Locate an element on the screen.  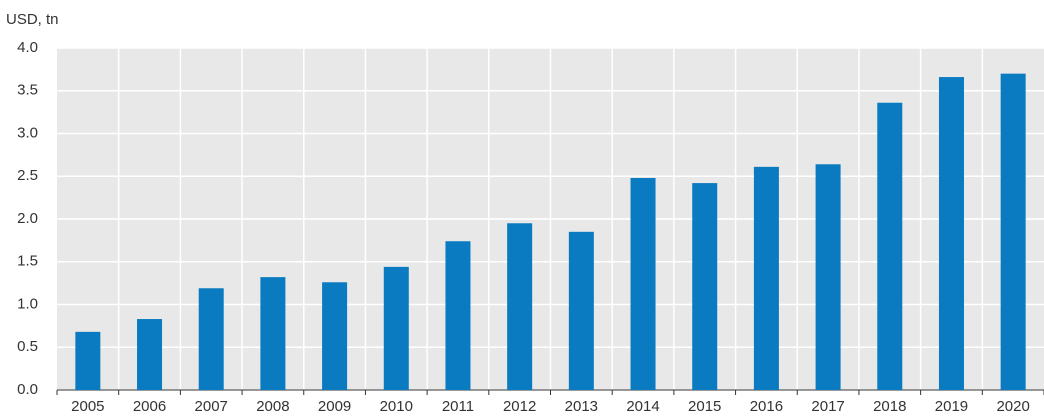
y-tick-label: 3.0 is located at coordinates (27, 132).